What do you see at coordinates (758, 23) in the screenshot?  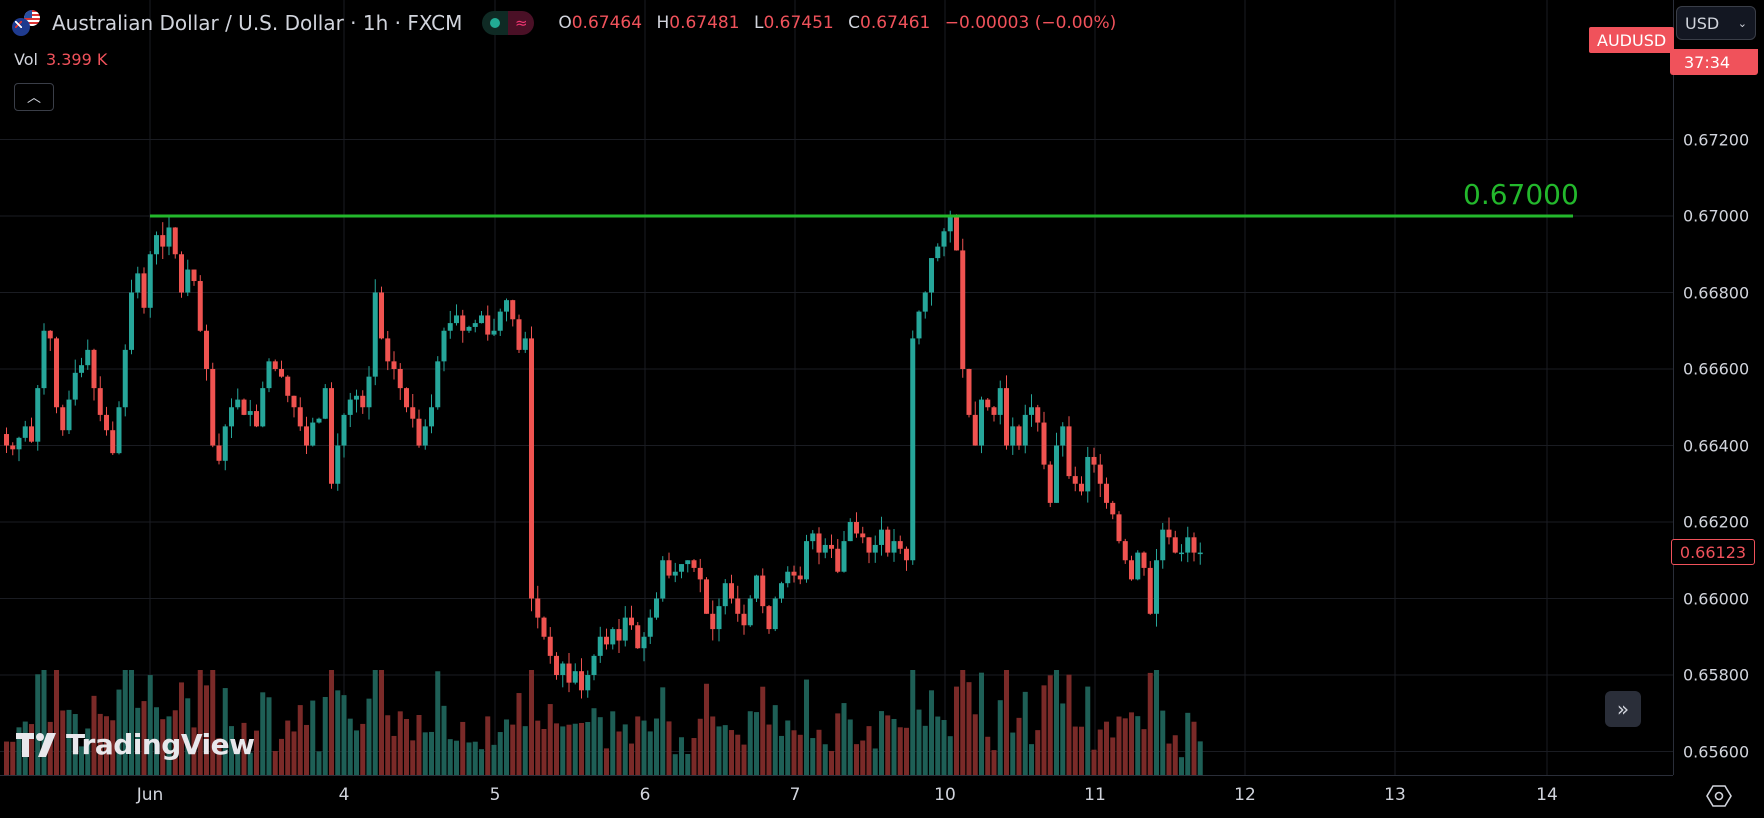 I see `low-label: L` at bounding box center [758, 23].